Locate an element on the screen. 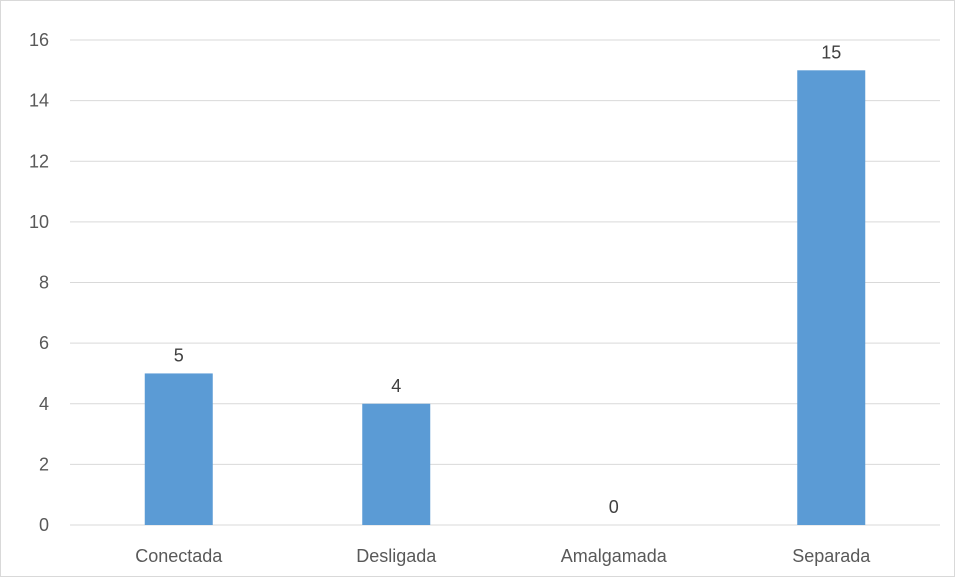 The height and width of the screenshot is (577, 955). data-label-conectada: 5 is located at coordinates (179, 355).